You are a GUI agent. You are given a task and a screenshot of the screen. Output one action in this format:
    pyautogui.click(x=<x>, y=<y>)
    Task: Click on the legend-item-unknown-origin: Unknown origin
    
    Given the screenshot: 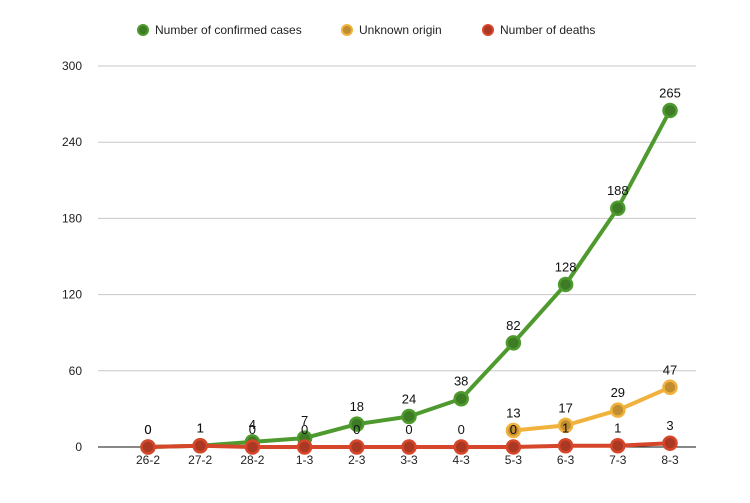 What is the action you would take?
    pyautogui.click(x=391, y=30)
    